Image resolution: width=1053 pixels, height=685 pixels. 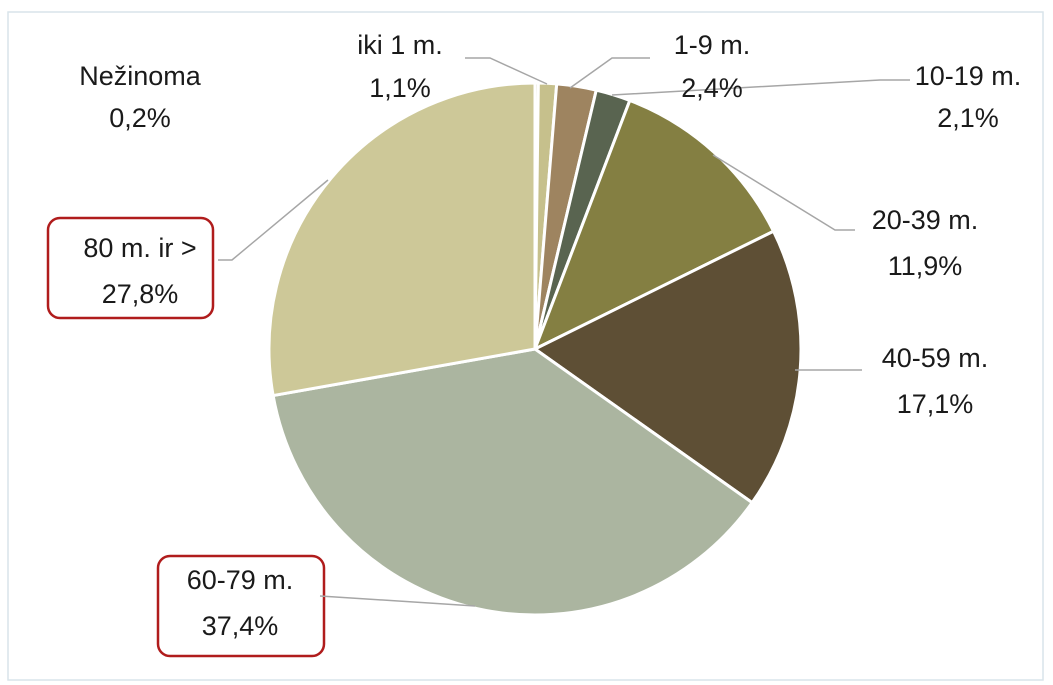 I want to click on category-label: iki 1 m., so click(x=400, y=45).